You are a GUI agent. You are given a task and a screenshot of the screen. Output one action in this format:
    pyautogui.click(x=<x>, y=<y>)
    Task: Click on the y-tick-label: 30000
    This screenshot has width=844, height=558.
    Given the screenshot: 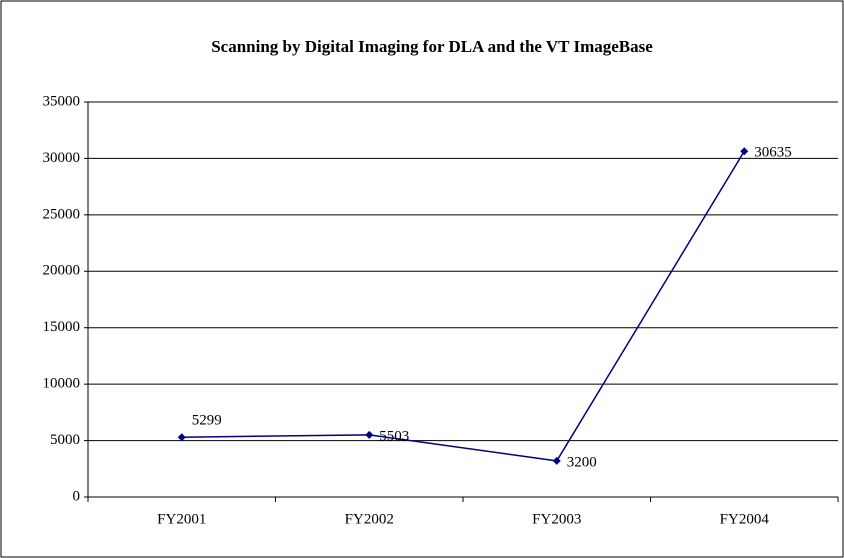 What is the action you would take?
    pyautogui.click(x=62, y=158)
    